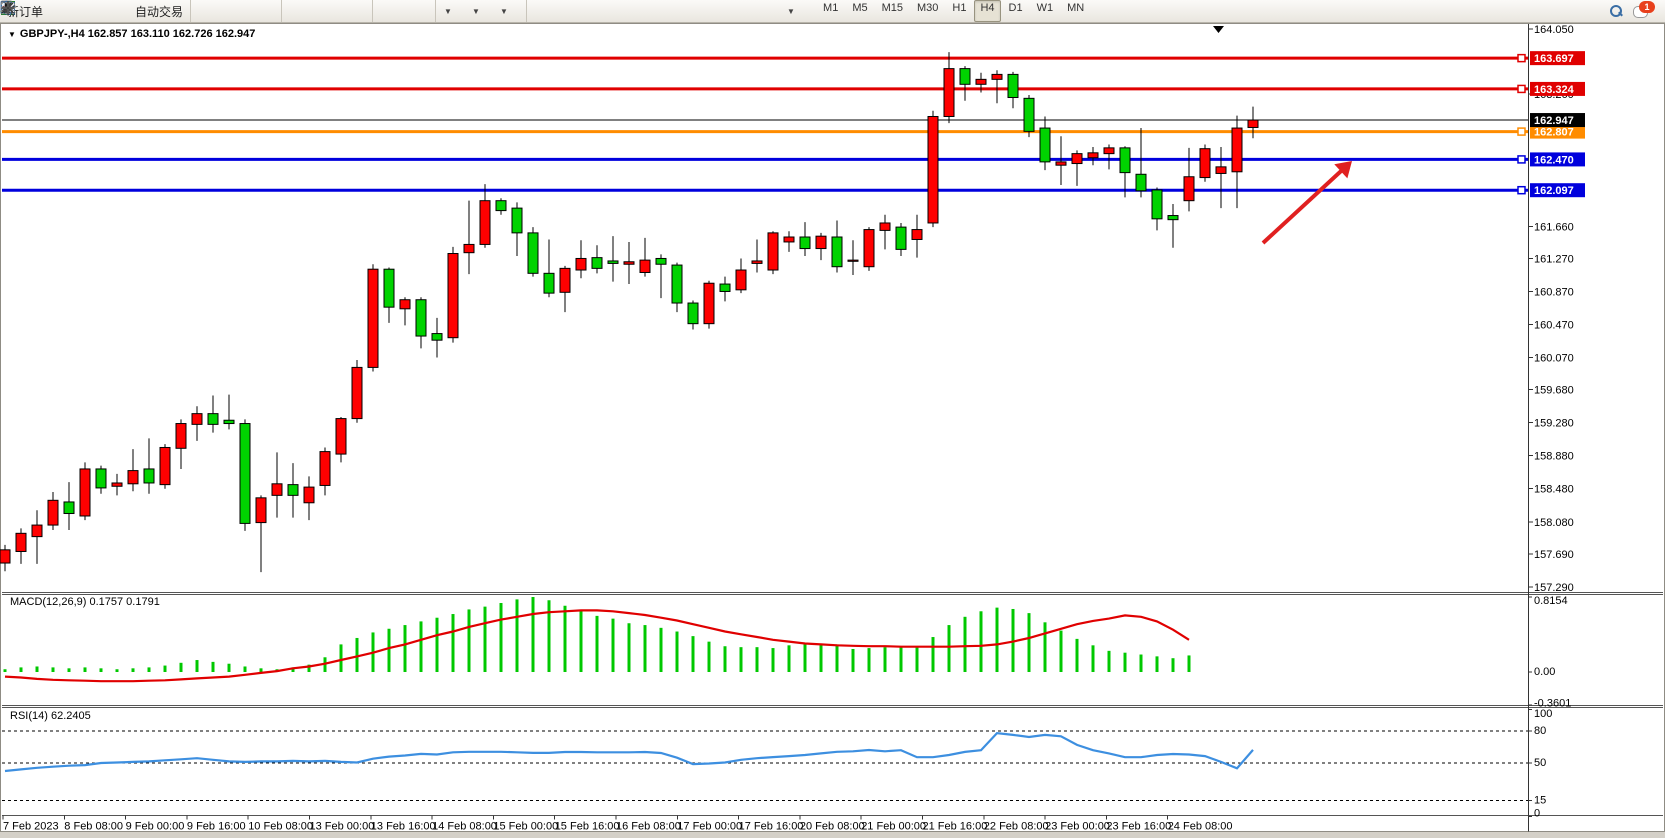  What do you see at coordinates (987, 11) in the screenshot?
I see `timeframe-h4: H4` at bounding box center [987, 11].